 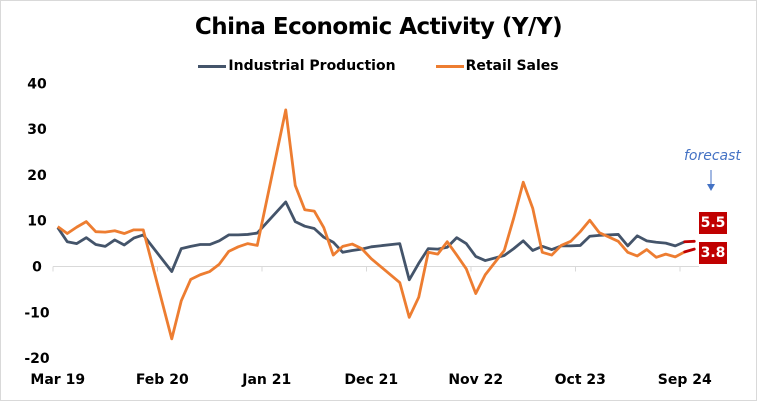 What do you see at coordinates (37, 176) in the screenshot?
I see `y-tick-label: 20` at bounding box center [37, 176].